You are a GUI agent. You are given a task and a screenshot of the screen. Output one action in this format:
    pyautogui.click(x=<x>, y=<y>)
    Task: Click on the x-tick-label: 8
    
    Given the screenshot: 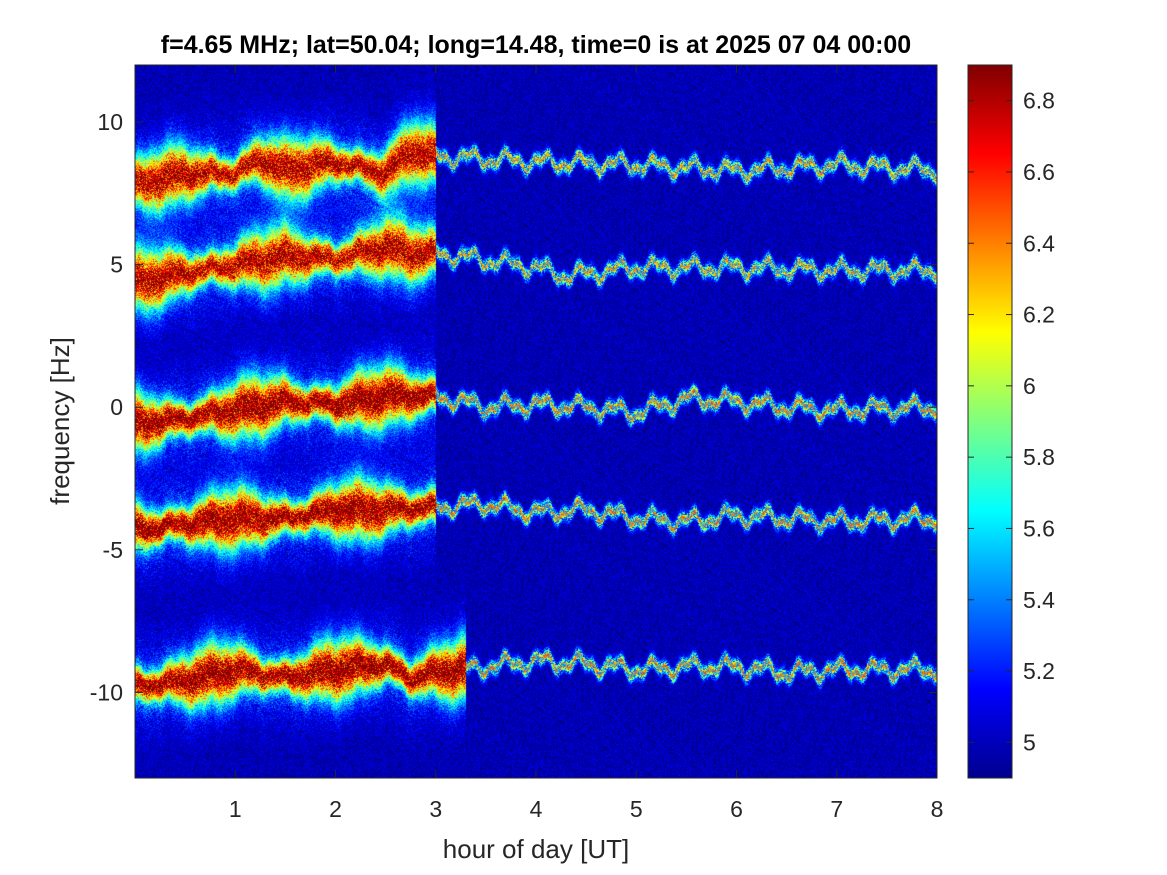 What is the action you would take?
    pyautogui.click(x=937, y=809)
    